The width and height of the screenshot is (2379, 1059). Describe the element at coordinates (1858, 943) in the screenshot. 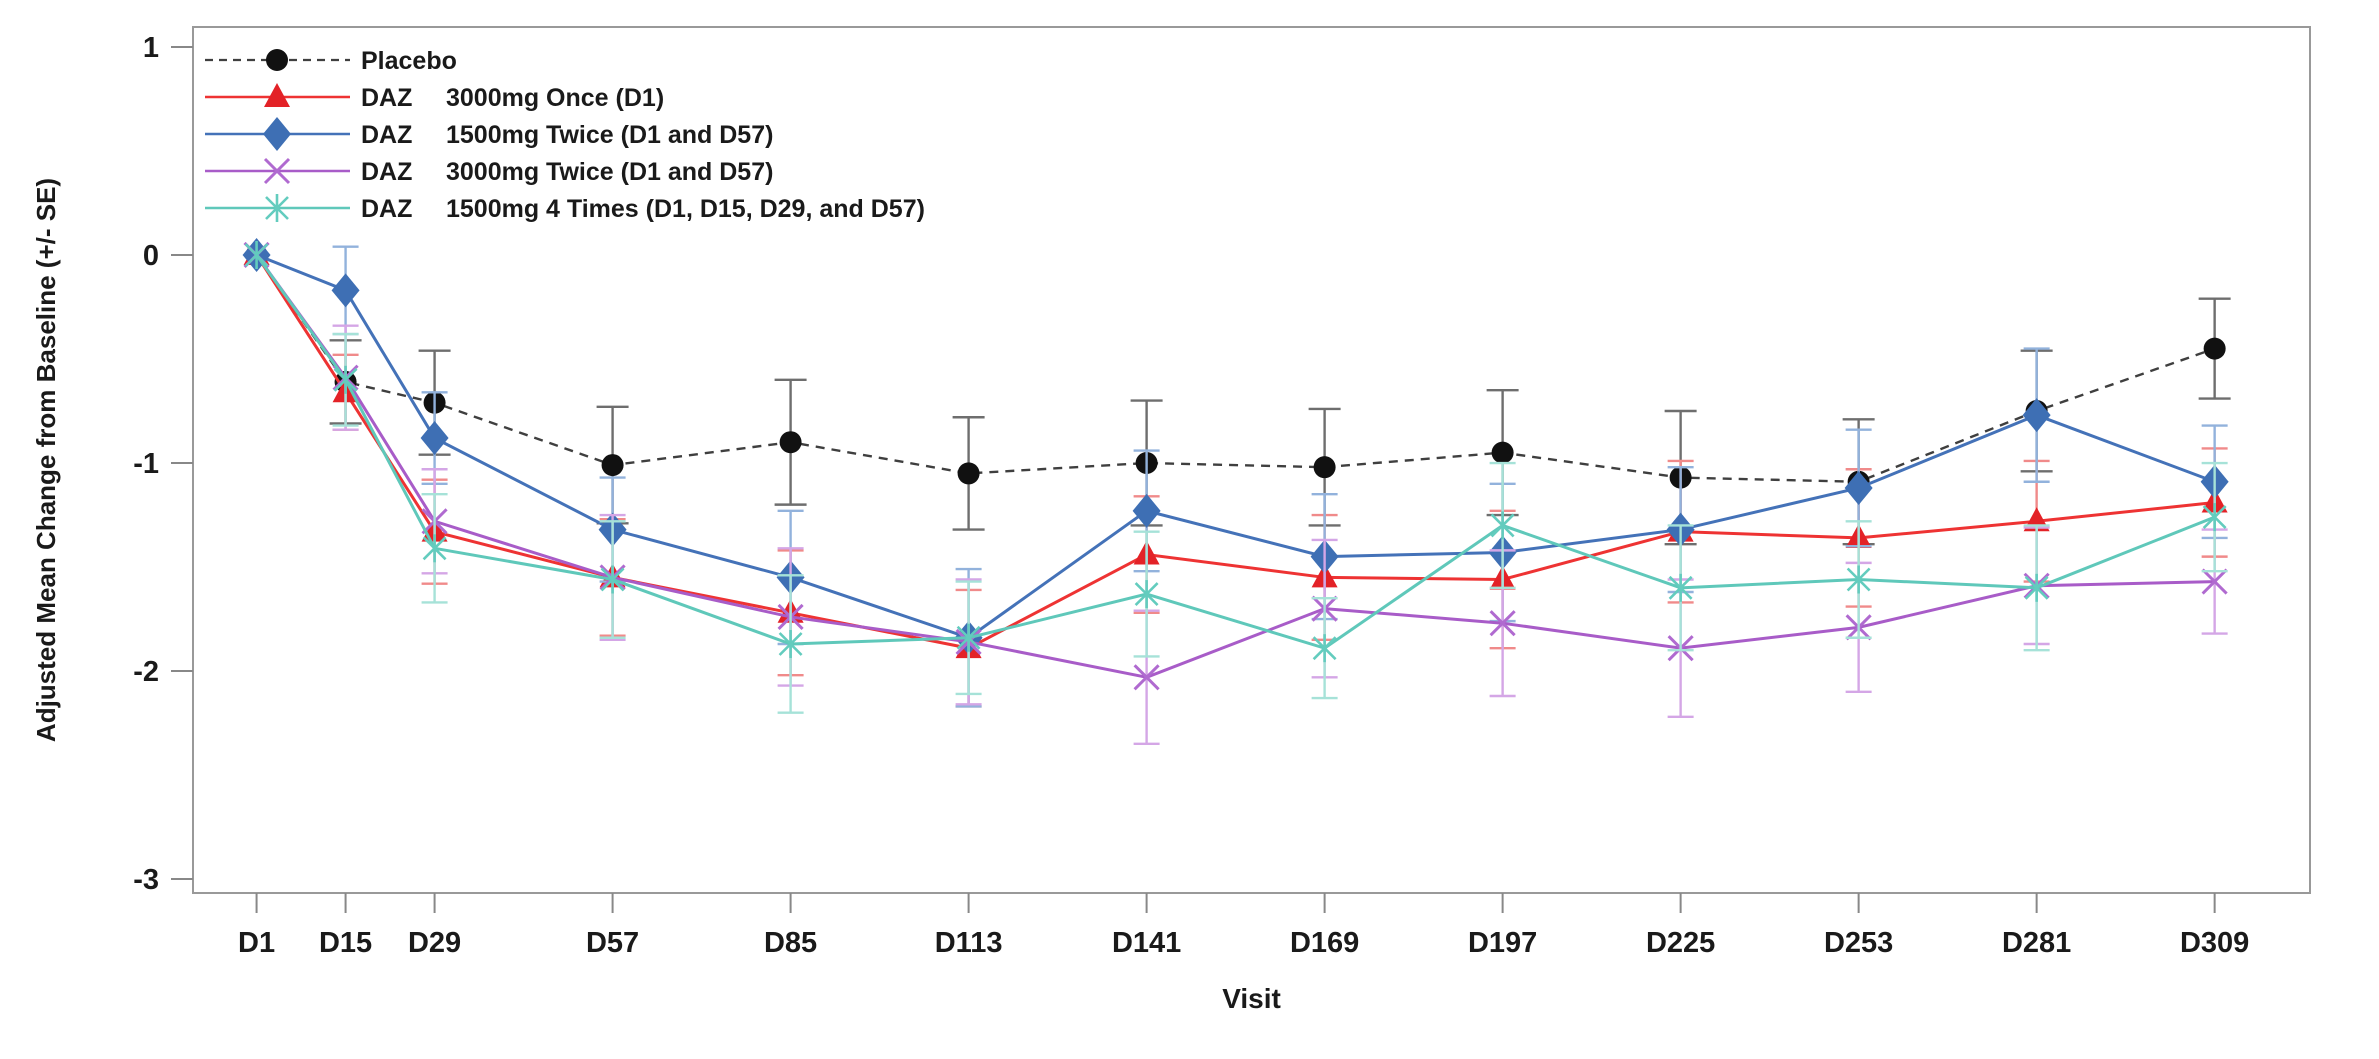

I see `x-tick-label: D253` at that location.